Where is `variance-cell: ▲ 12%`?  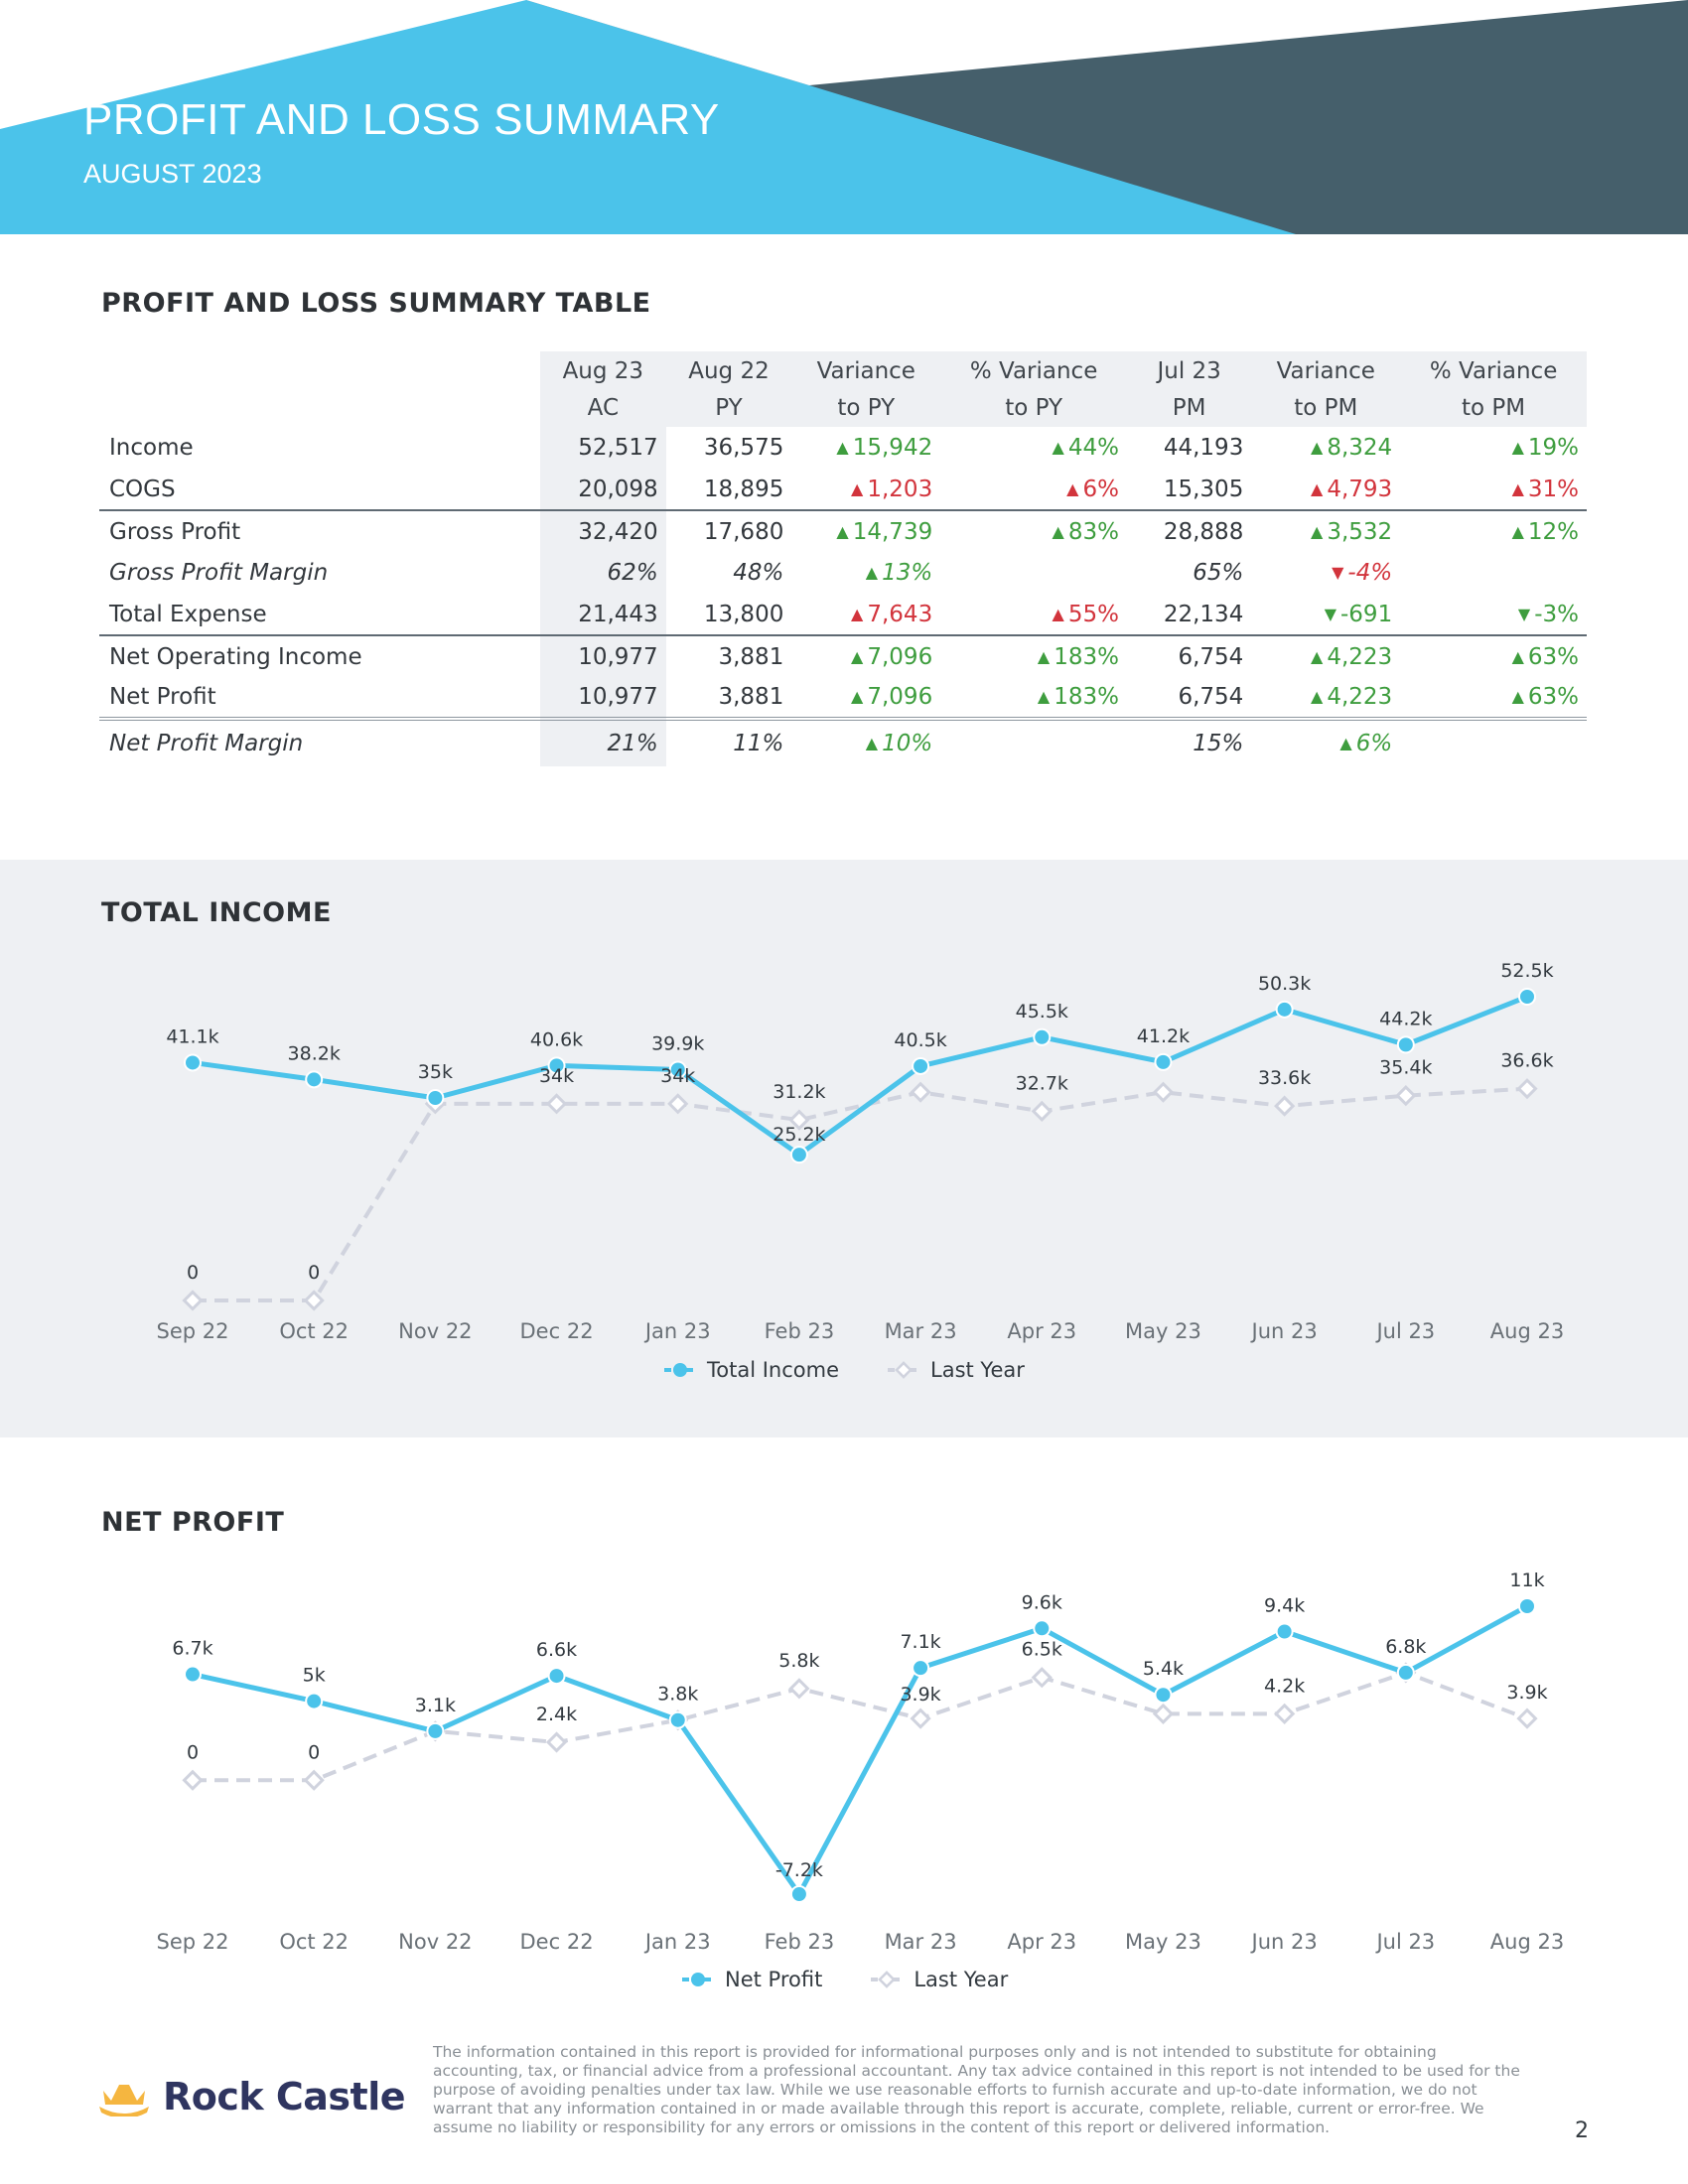
variance-cell: ▲ 12% is located at coordinates (1493, 530).